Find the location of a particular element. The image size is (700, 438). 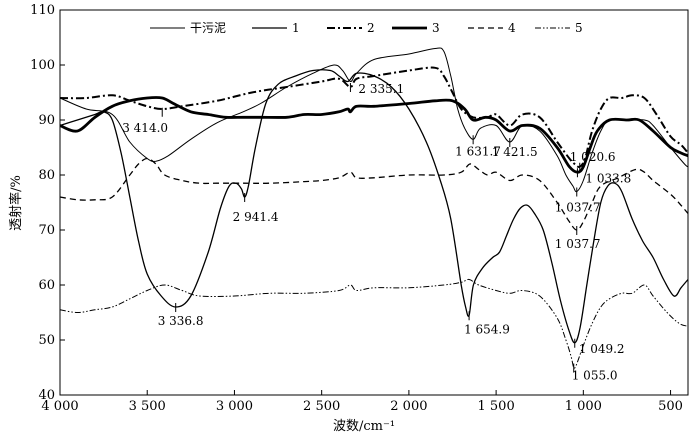

peak-label: 3 336.8 is located at coordinates (181, 321).